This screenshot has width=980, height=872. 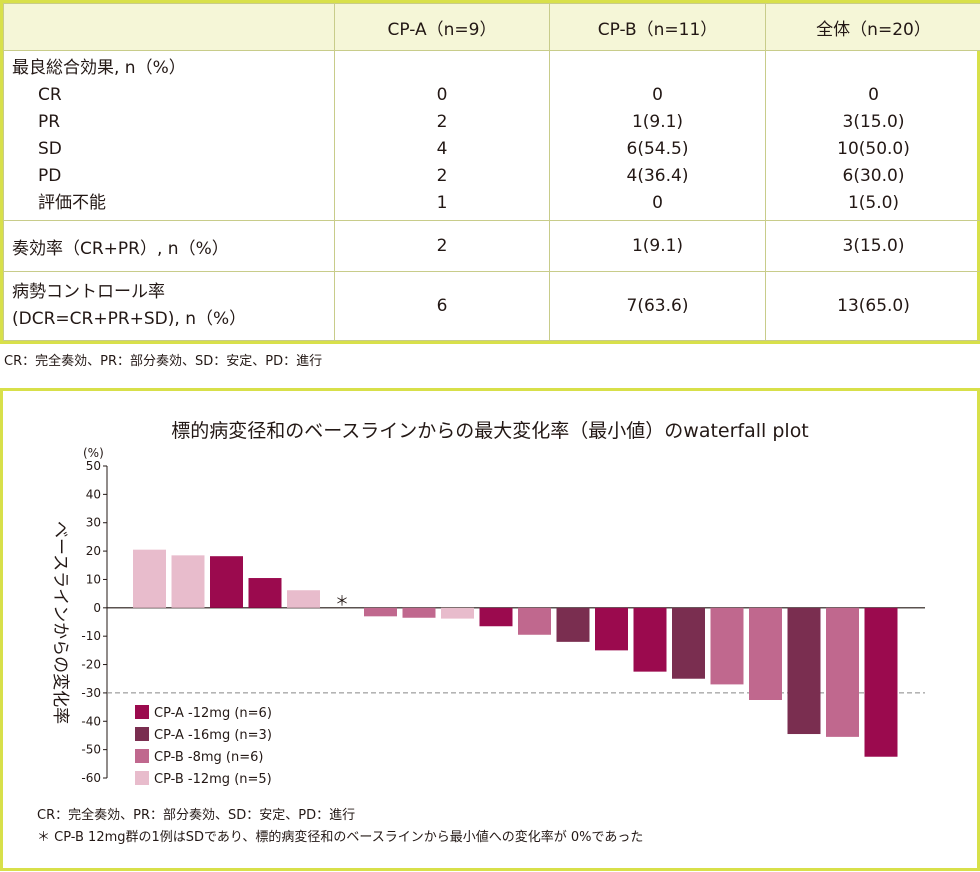 What do you see at coordinates (213, 735) in the screenshot?
I see `legend-label: CP-A -16mg (n=3)` at bounding box center [213, 735].